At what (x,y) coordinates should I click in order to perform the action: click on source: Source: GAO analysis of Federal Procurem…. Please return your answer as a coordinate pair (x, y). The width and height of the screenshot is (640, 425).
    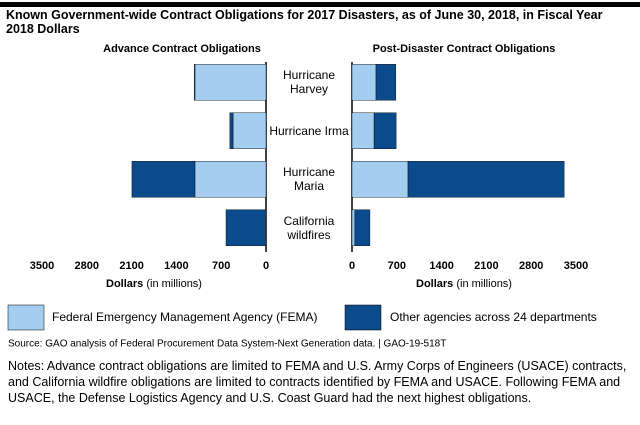
    Looking at the image, I should click on (227, 344).